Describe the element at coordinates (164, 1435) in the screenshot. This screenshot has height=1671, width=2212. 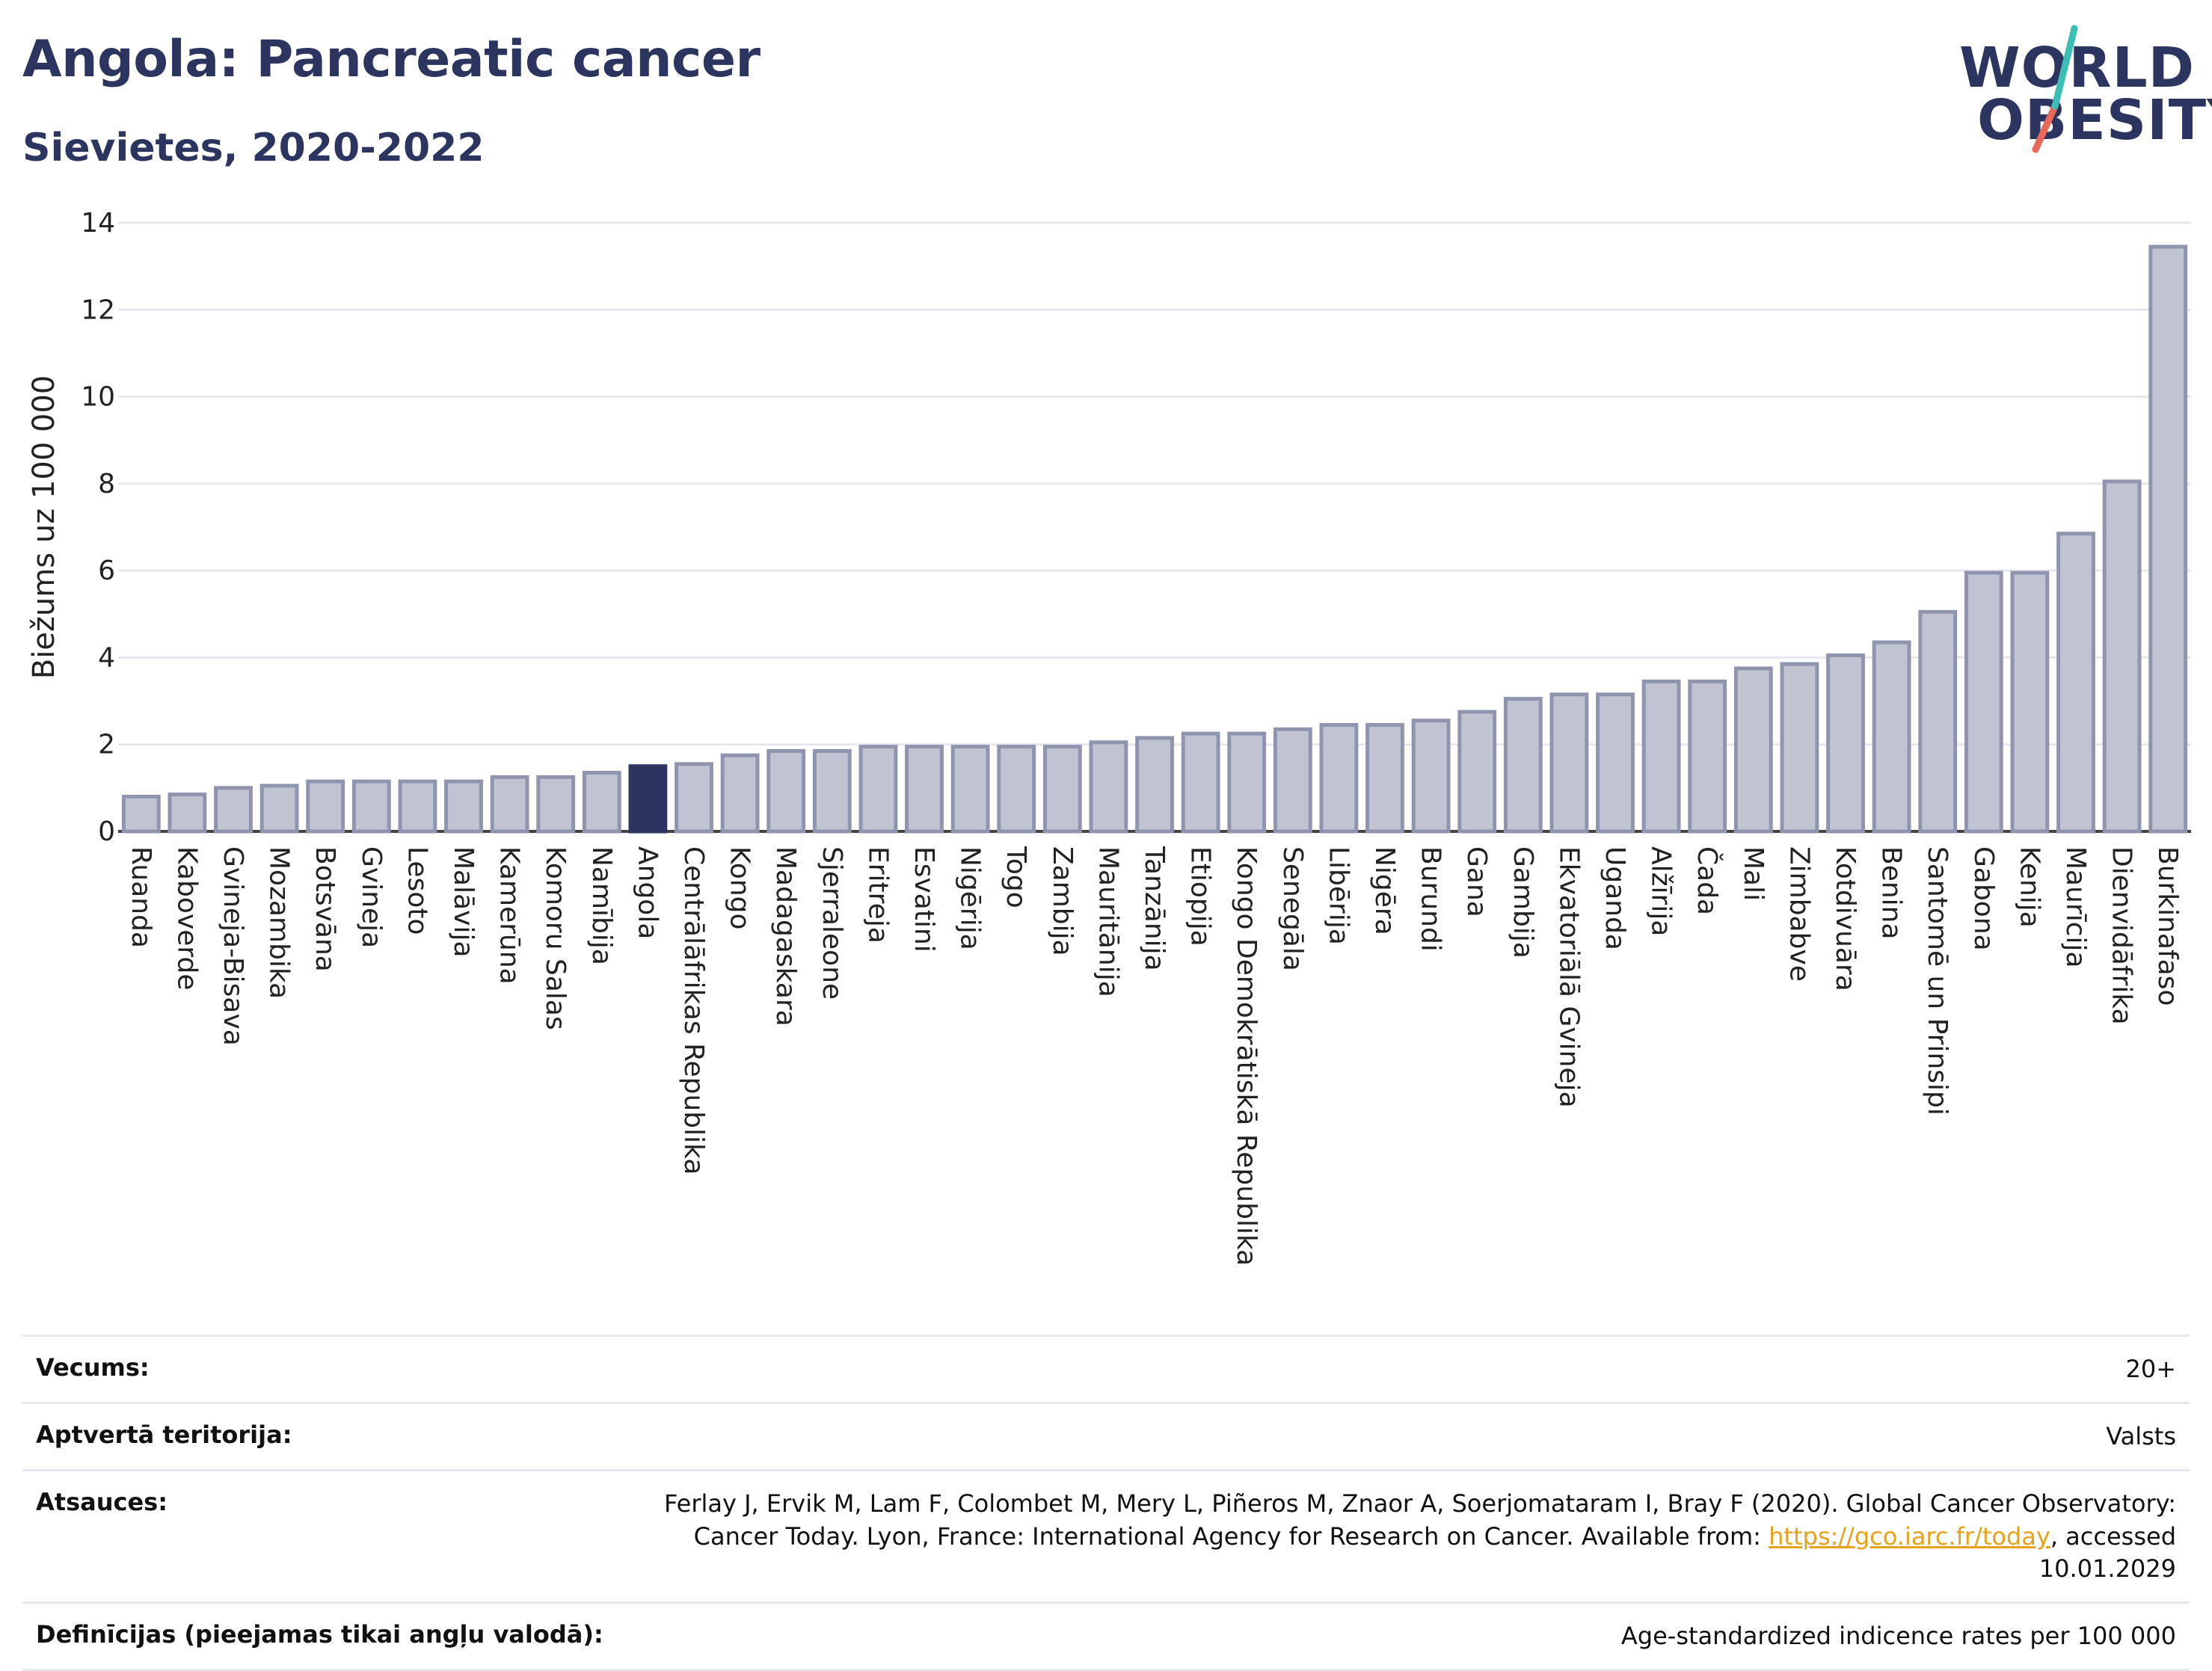
I see `meta-label-territory: Aptvertā teritorija:` at that location.